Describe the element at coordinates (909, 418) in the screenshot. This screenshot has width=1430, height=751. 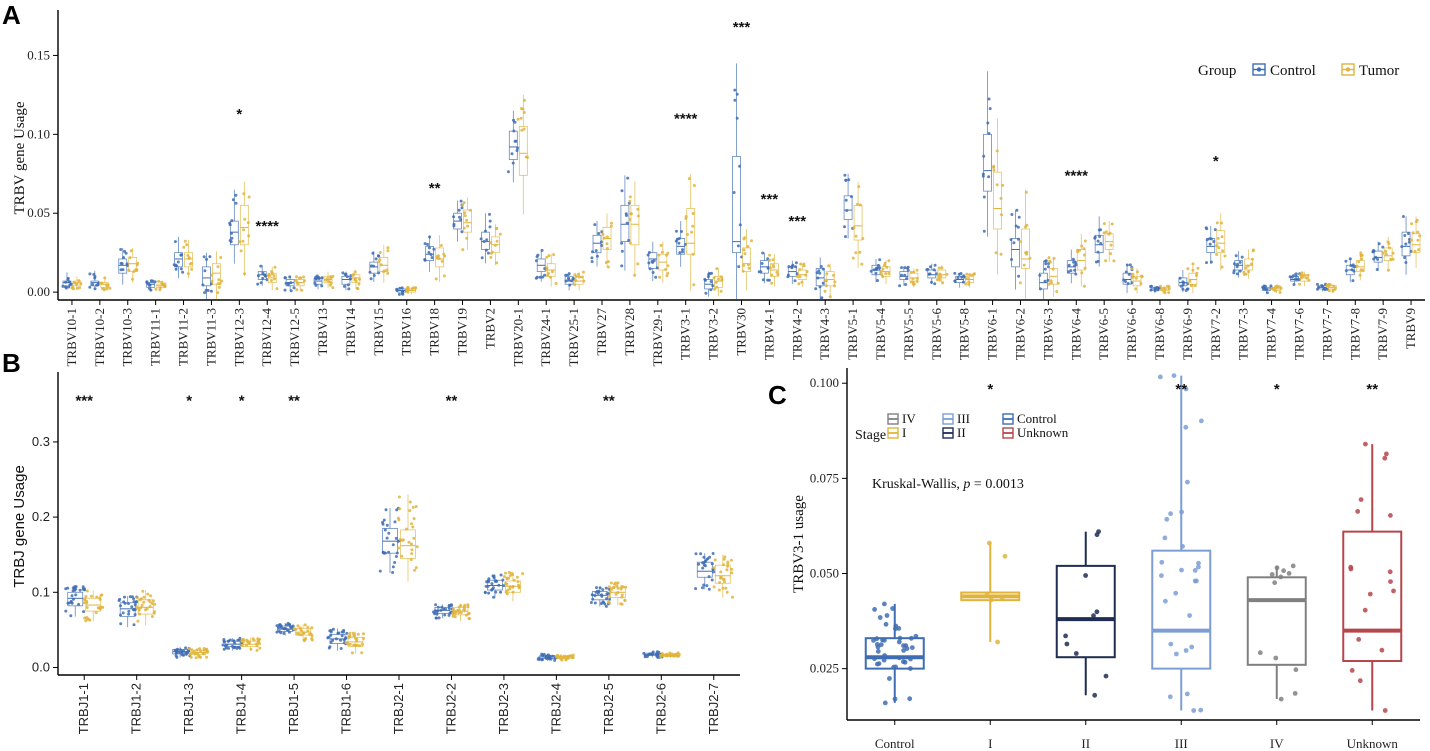
I see `legend-label: IV` at that location.